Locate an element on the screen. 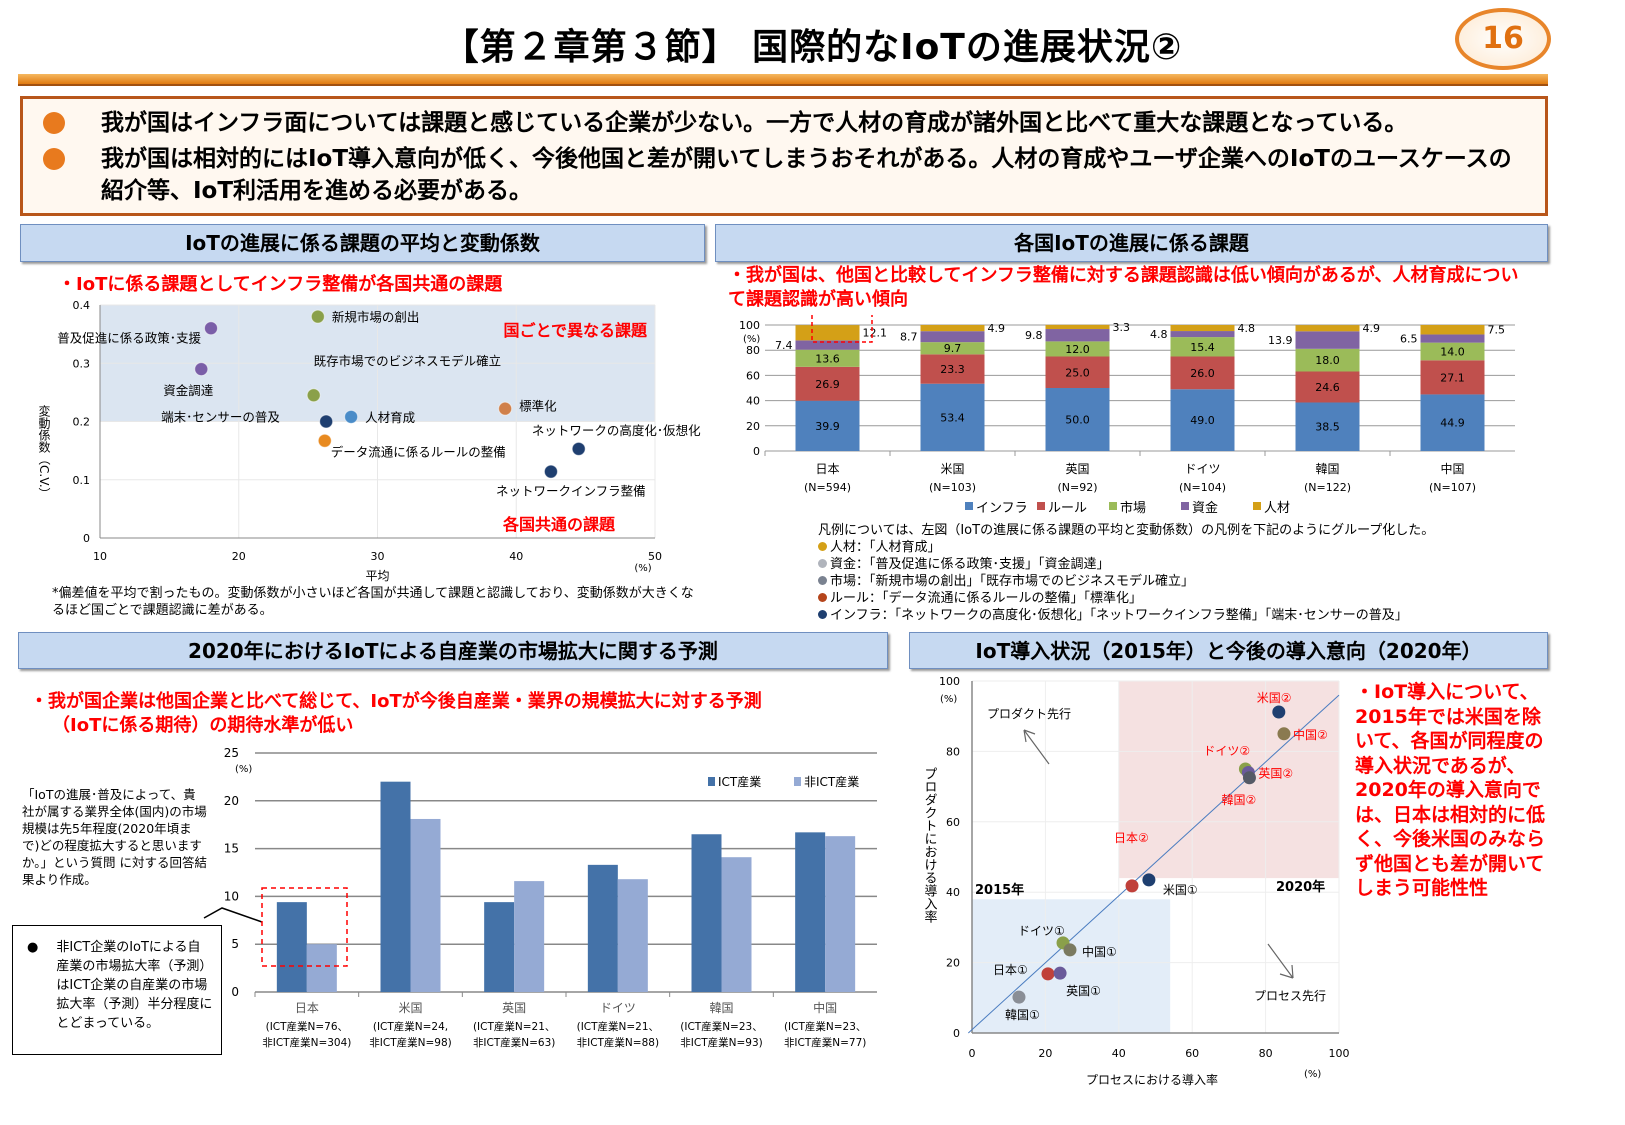  region-label-upper: 国ごとで異なる課題 is located at coordinates (575, 330).